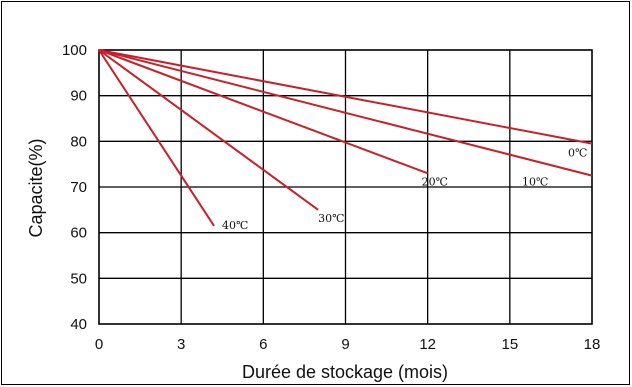 Image resolution: width=632 pixels, height=387 pixels. Describe the element at coordinates (36, 187) in the screenshot. I see `y-axis-title: Capacite(%)` at that location.